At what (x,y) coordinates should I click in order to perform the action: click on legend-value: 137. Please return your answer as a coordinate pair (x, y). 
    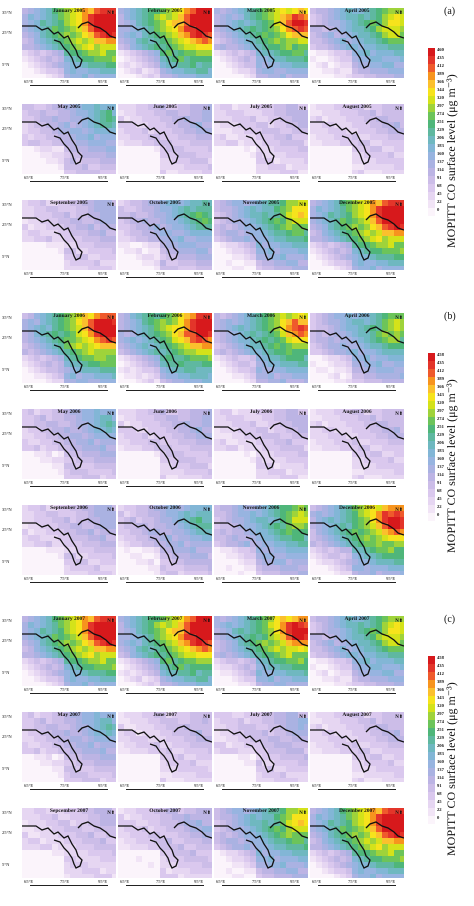
    Looking at the image, I should click on (440, 769).